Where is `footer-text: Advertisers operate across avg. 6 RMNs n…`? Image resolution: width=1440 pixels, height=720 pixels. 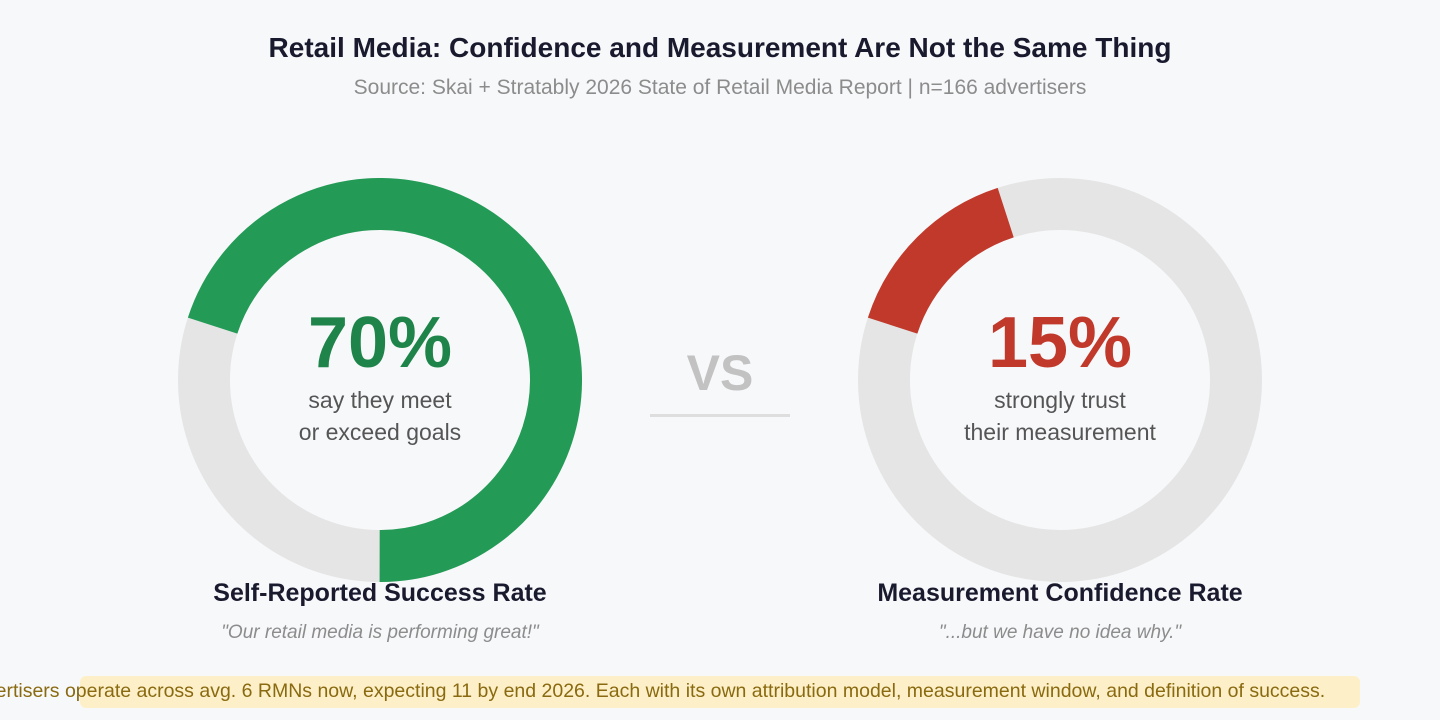 footer-text: Advertisers operate across avg. 6 RMNs n… is located at coordinates (663, 691).